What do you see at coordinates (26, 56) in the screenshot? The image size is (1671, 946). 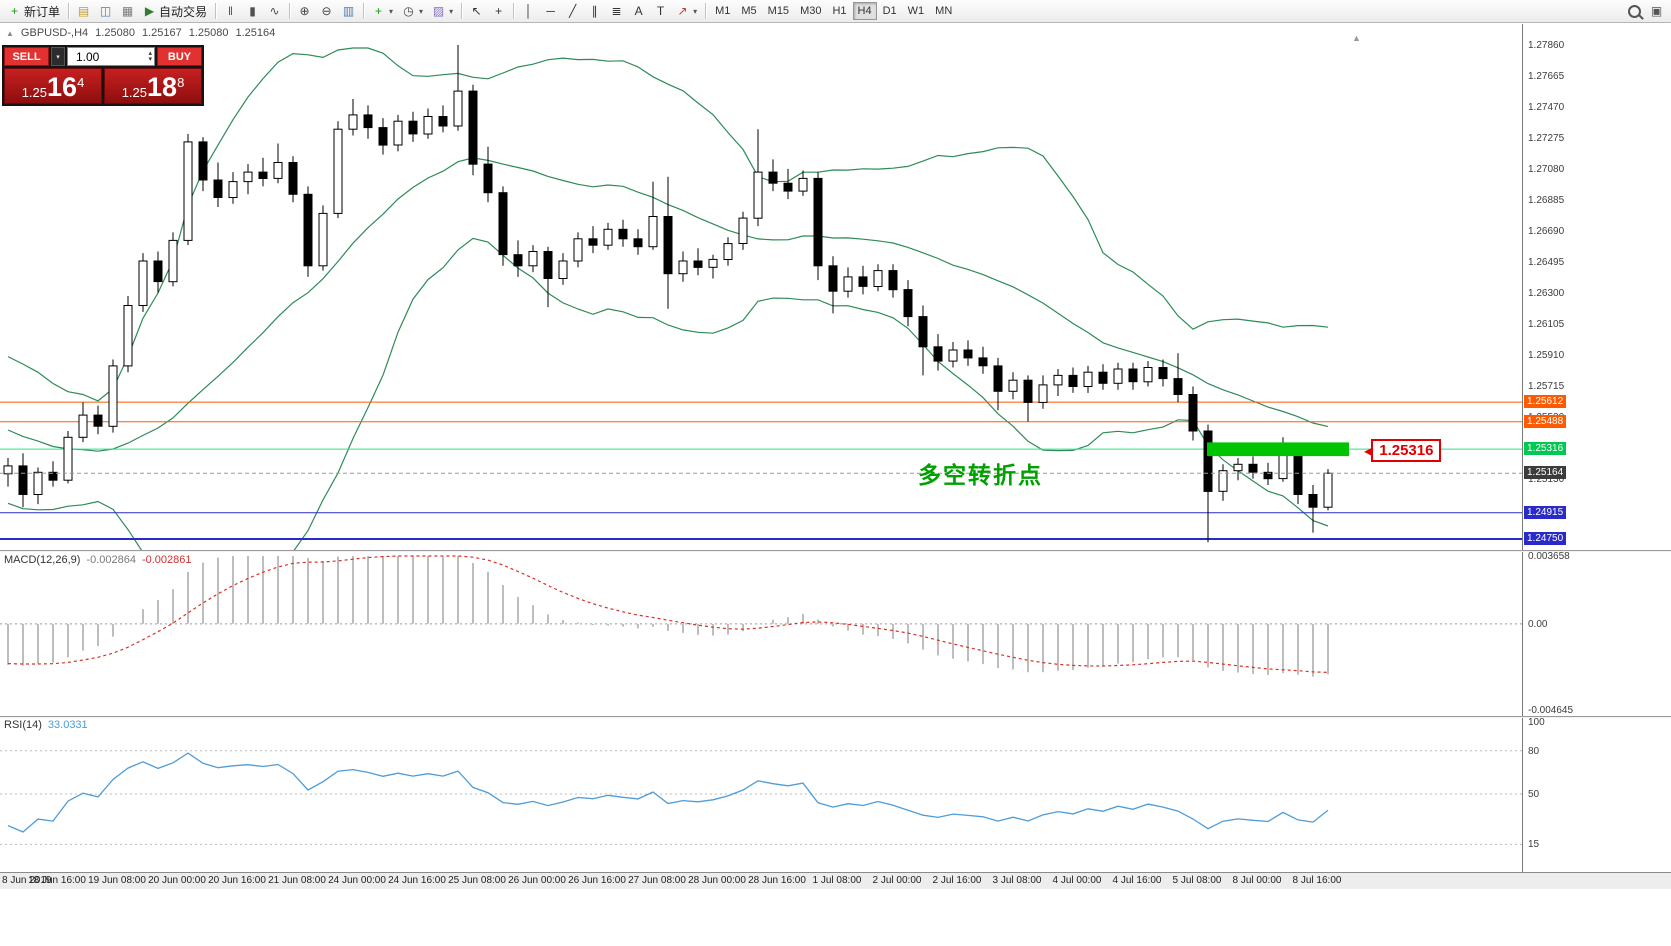 I see `sell-button: SELL` at bounding box center [26, 56].